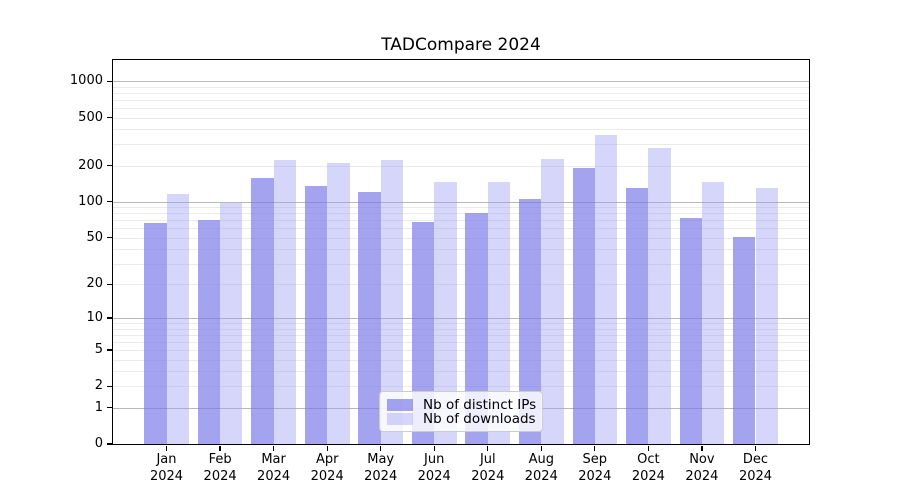 The width and height of the screenshot is (900, 500). I want to click on x-tick-mark-dec-2024, so click(755, 448).